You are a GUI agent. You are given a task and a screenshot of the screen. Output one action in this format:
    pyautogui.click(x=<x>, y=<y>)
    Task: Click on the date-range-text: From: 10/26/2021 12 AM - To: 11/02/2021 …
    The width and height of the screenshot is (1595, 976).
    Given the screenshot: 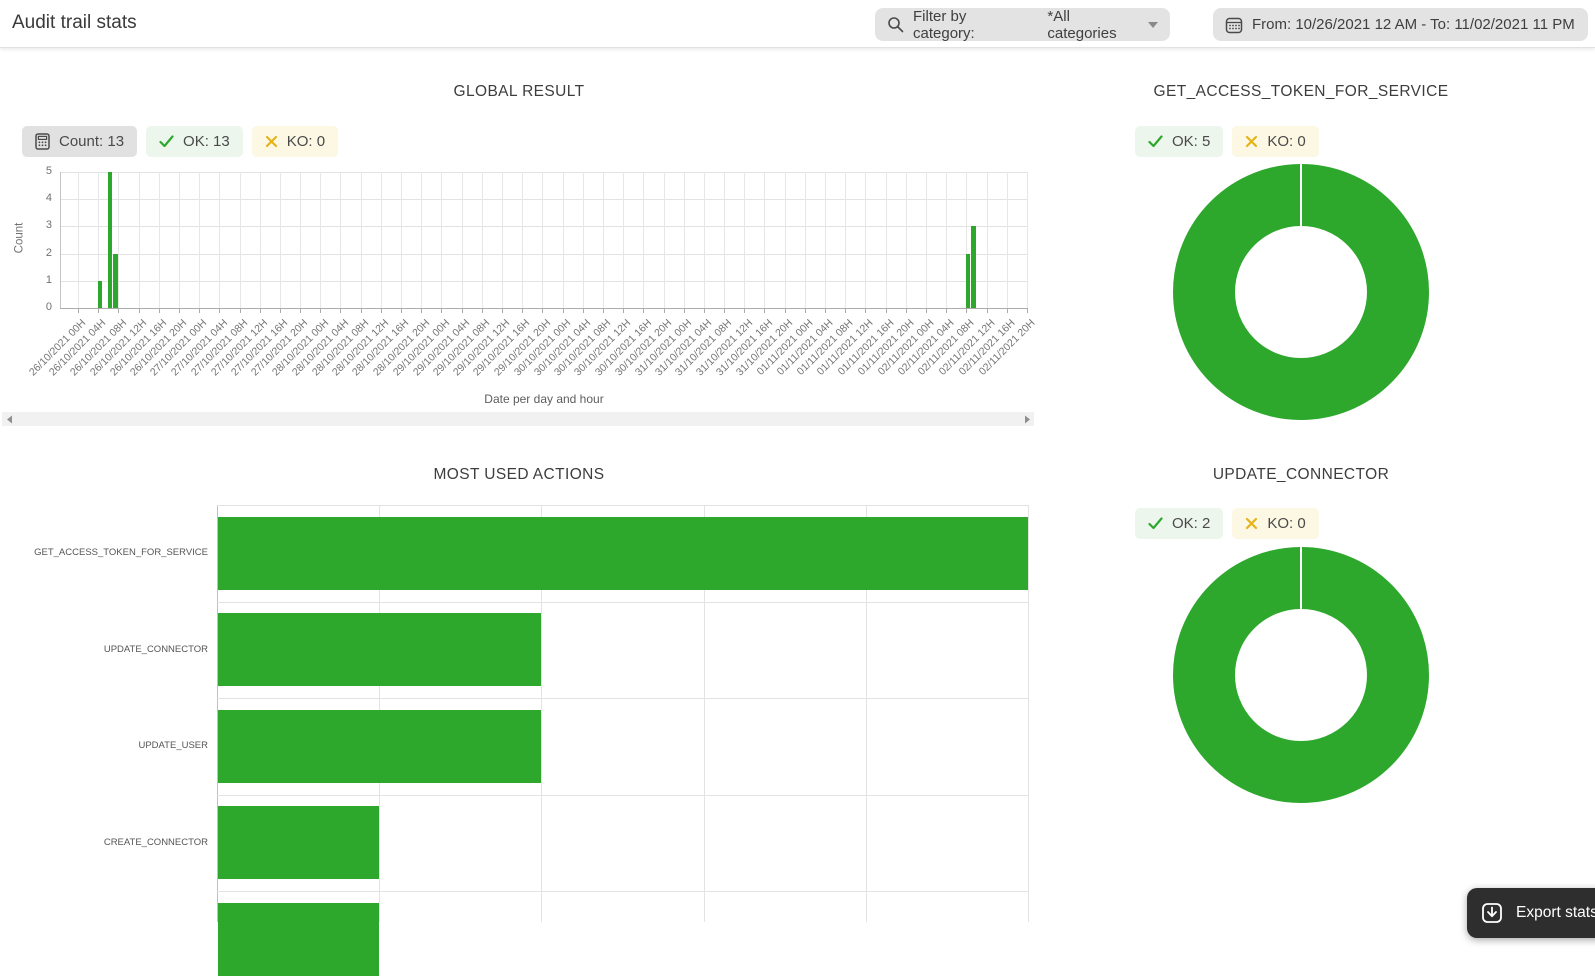 What is the action you would take?
    pyautogui.click(x=1413, y=24)
    